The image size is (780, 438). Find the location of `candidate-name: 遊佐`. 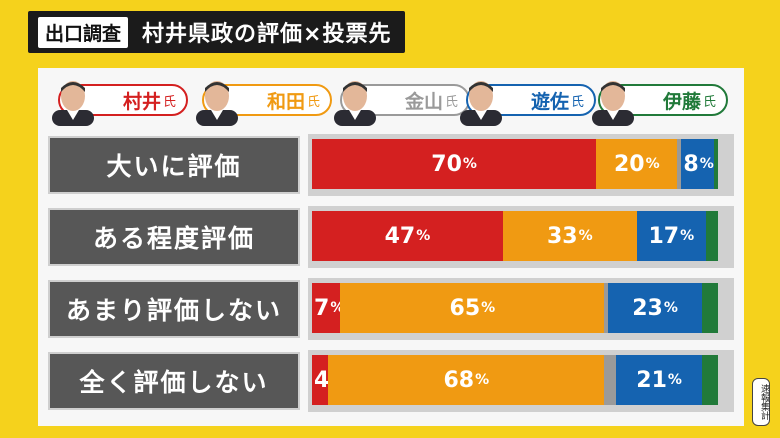

candidate-name: 遊佐 is located at coordinates (549, 101).